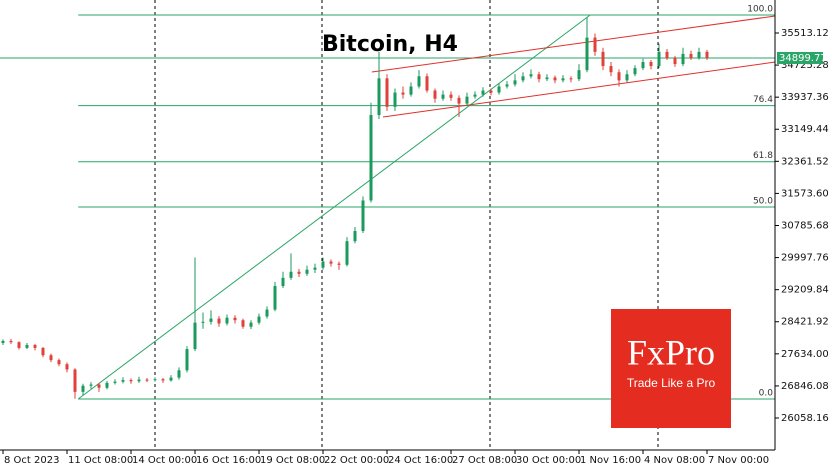 The width and height of the screenshot is (835, 470). Describe the element at coordinates (805, 386) in the screenshot. I see `y-tick-label: 26846.08` at that location.